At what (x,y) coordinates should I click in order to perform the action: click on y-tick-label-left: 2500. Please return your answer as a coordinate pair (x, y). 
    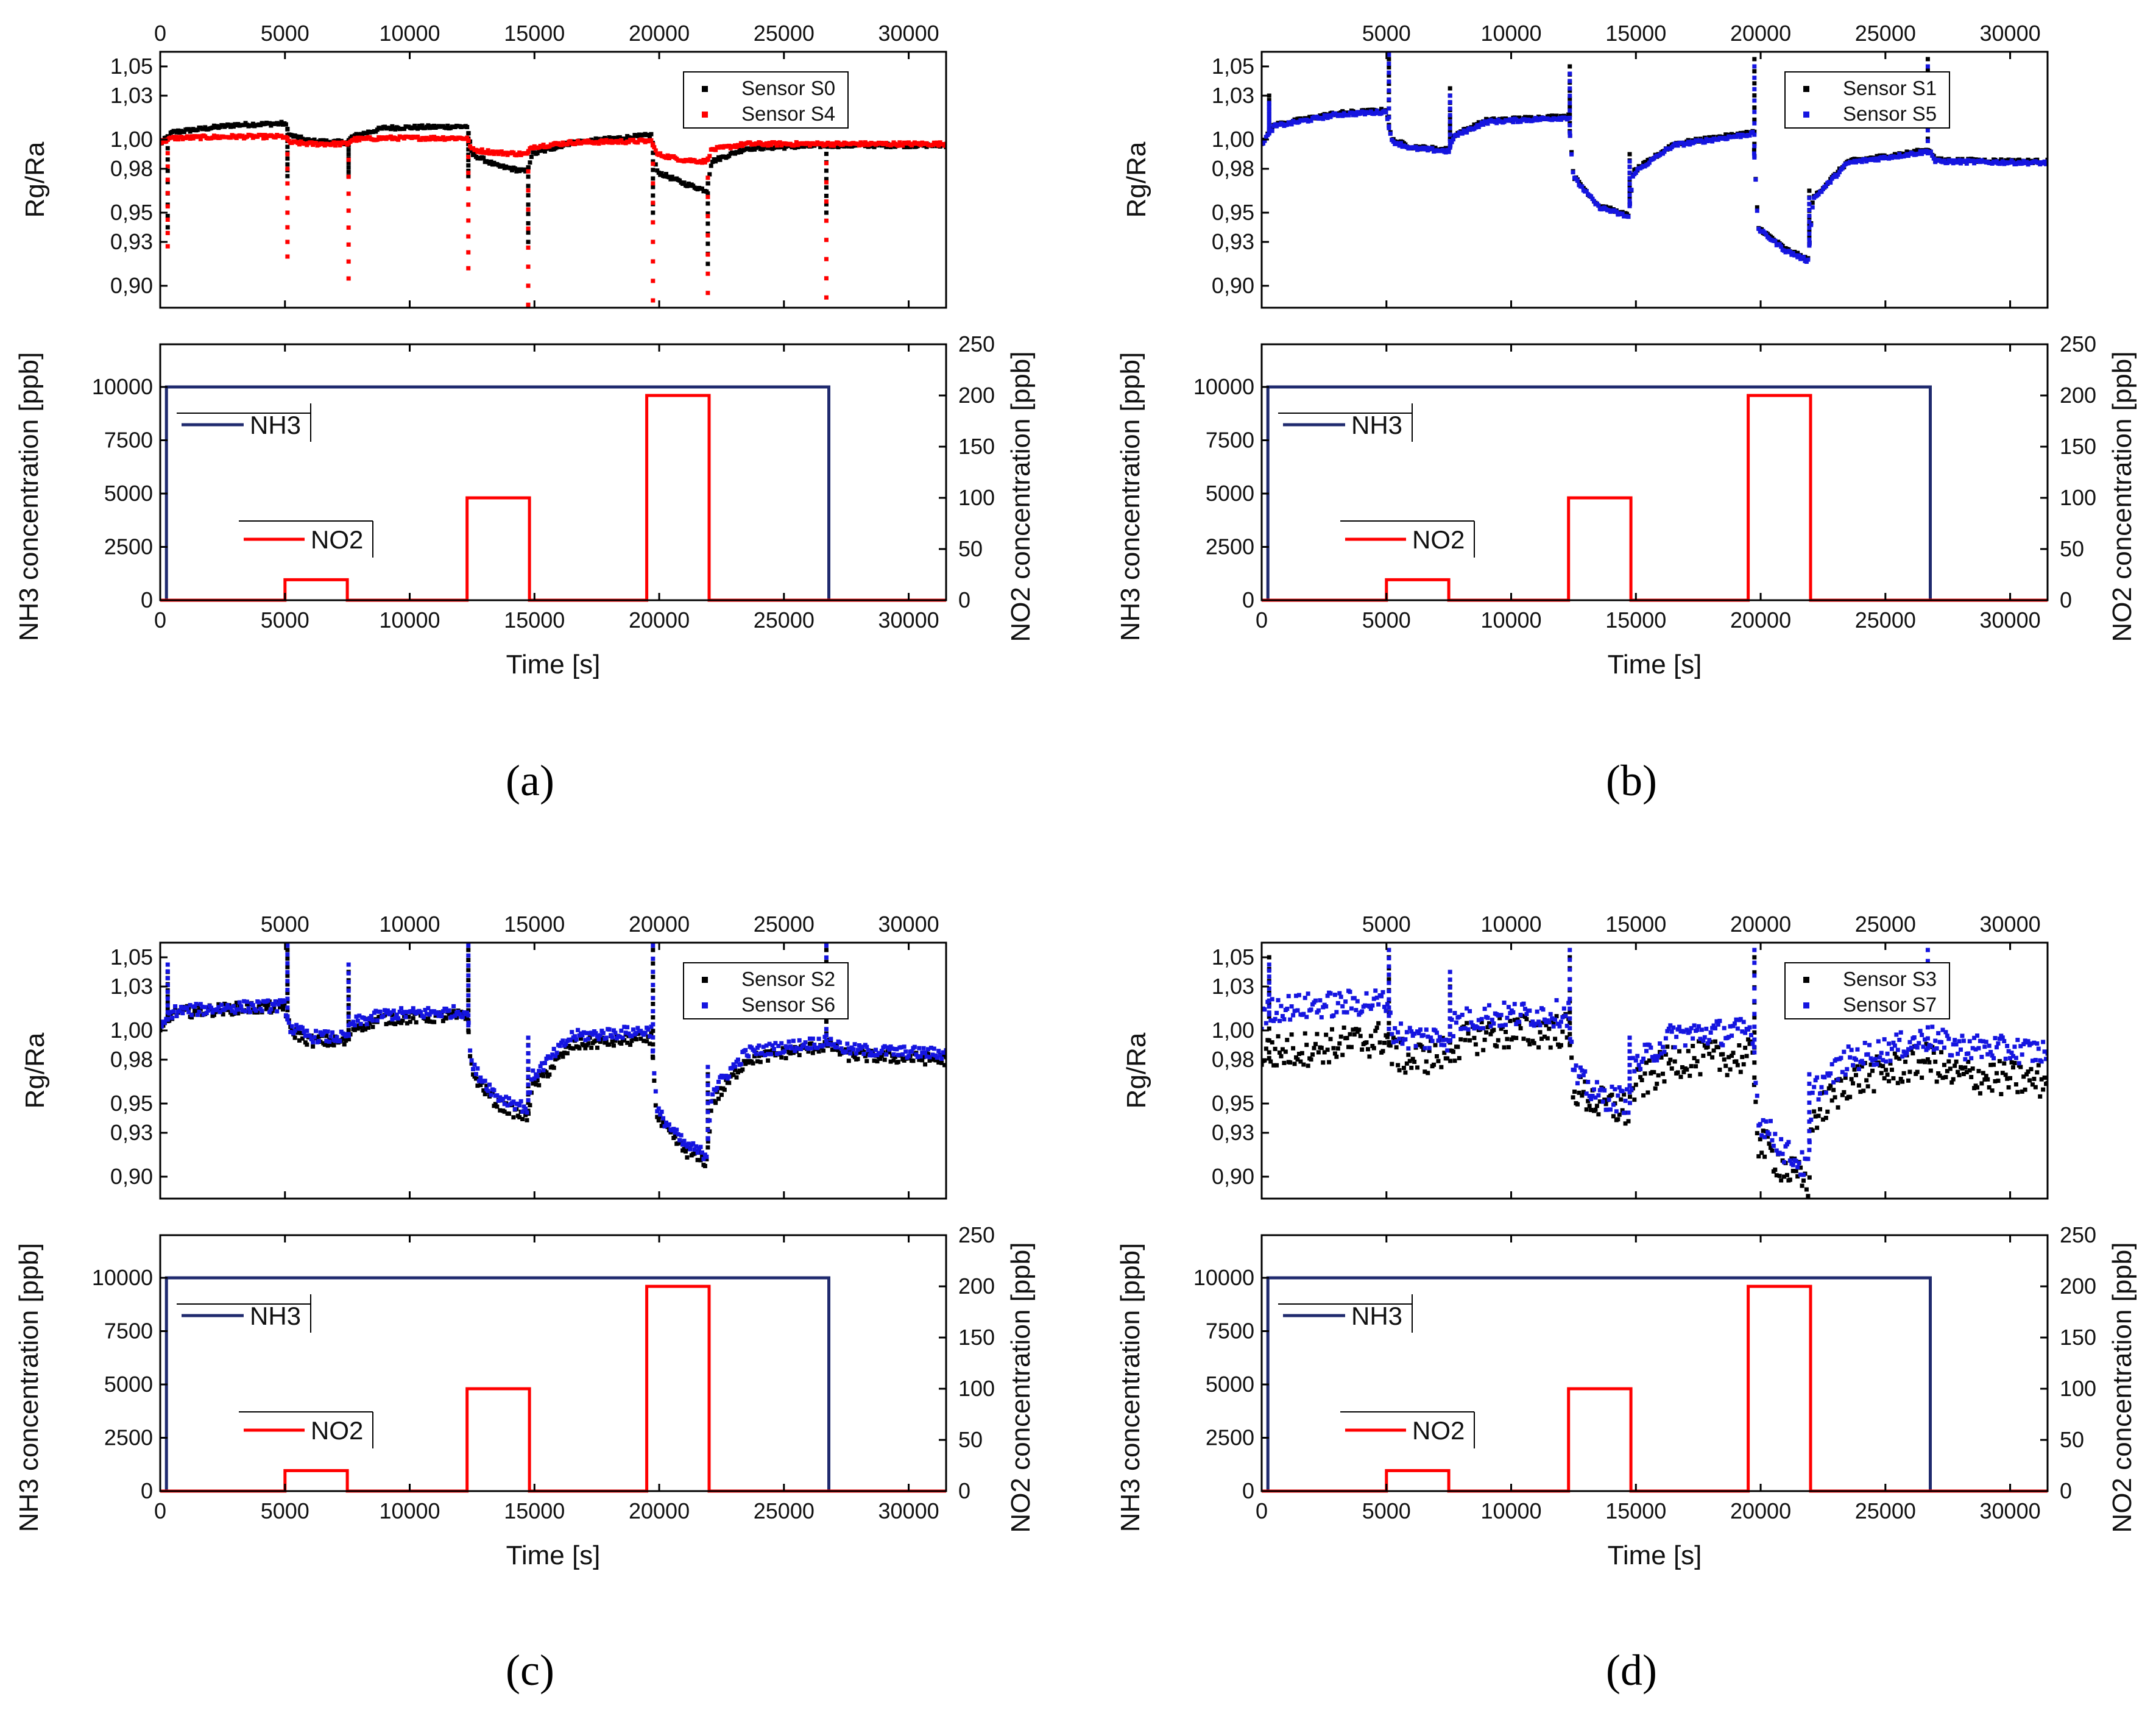
    Looking at the image, I should click on (128, 1437).